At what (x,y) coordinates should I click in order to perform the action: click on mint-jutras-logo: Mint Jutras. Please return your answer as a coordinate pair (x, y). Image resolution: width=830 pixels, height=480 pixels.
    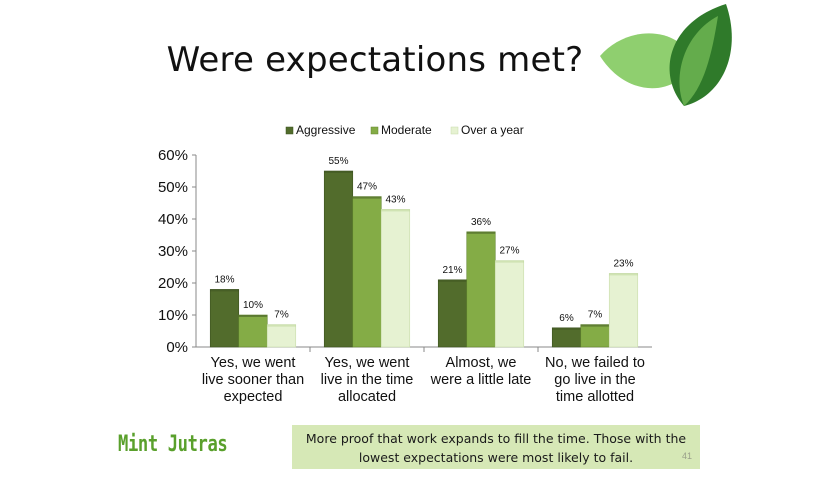
    Looking at the image, I should click on (173, 444).